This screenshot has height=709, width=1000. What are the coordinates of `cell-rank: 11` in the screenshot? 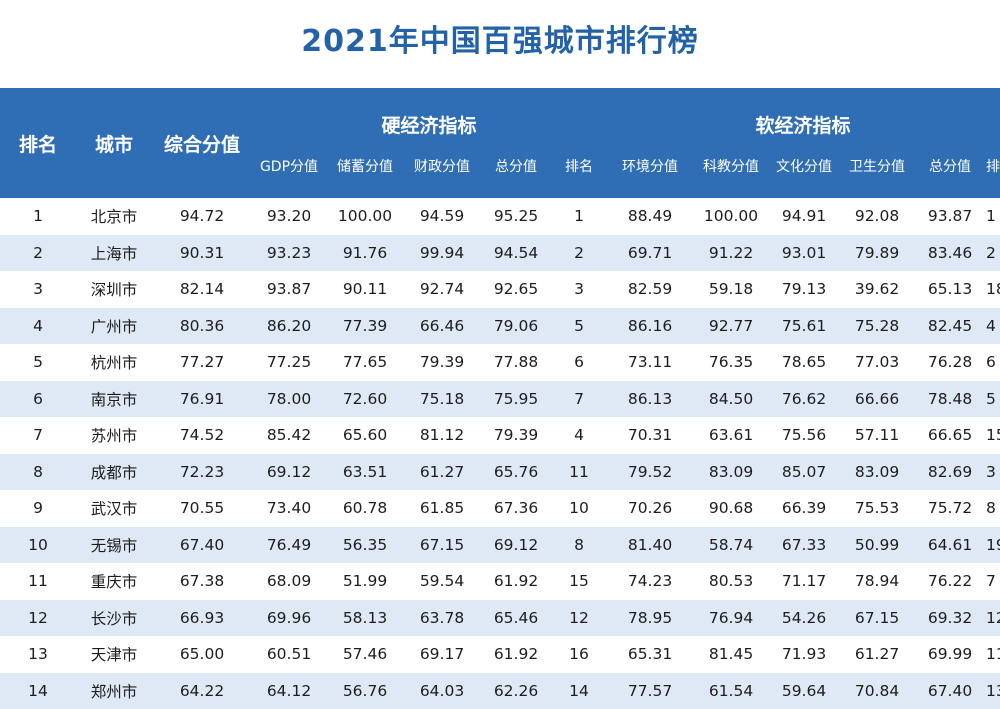 It's located at (38, 581).